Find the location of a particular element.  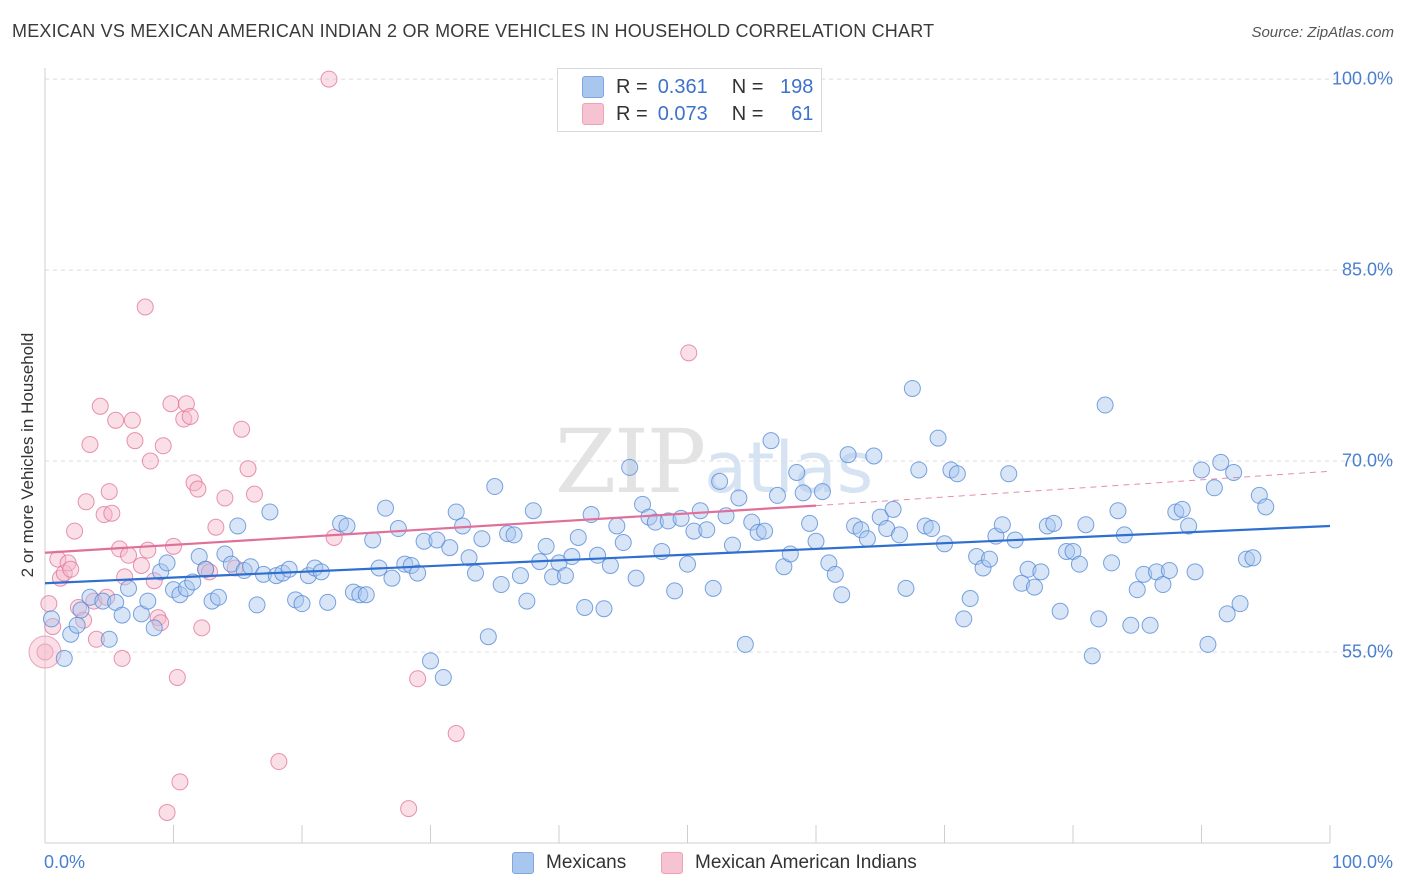

trend-lines is located at coordinates (687, 527).